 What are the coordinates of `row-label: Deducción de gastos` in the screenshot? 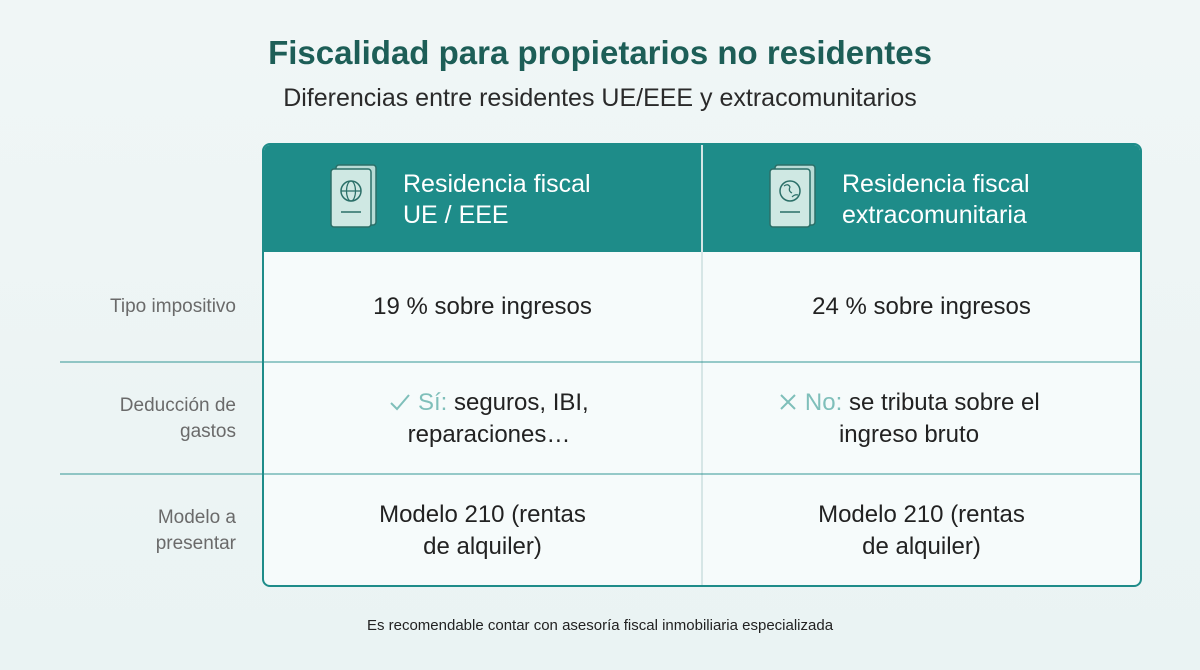 It's located at (177, 418).